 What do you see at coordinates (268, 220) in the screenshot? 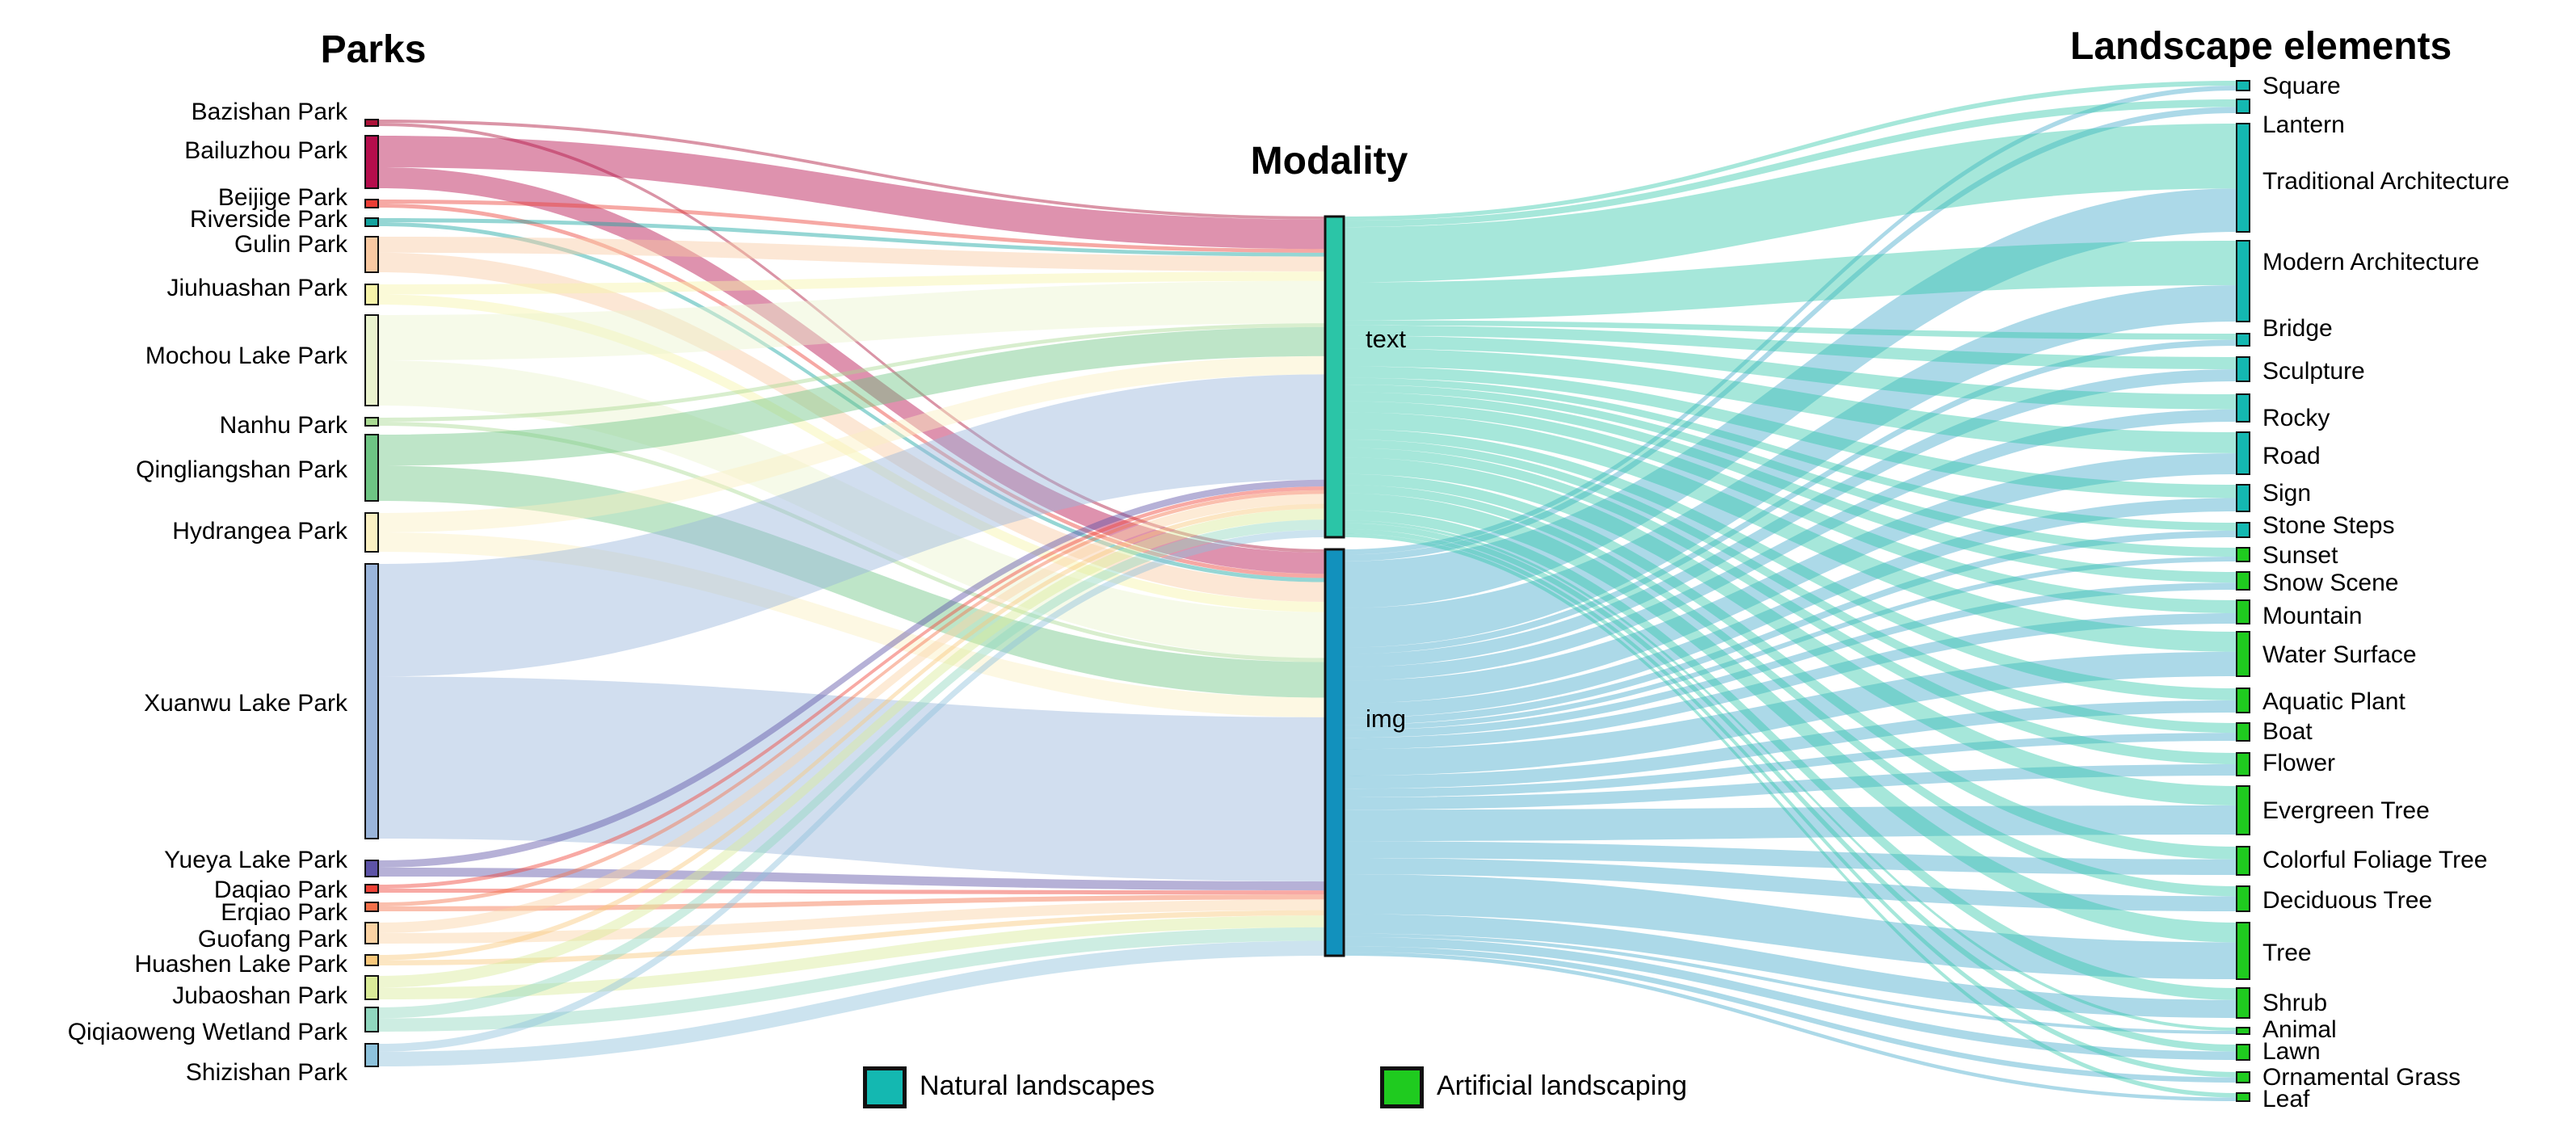
I see `park-label-riverside-park: Riverside Park` at bounding box center [268, 220].